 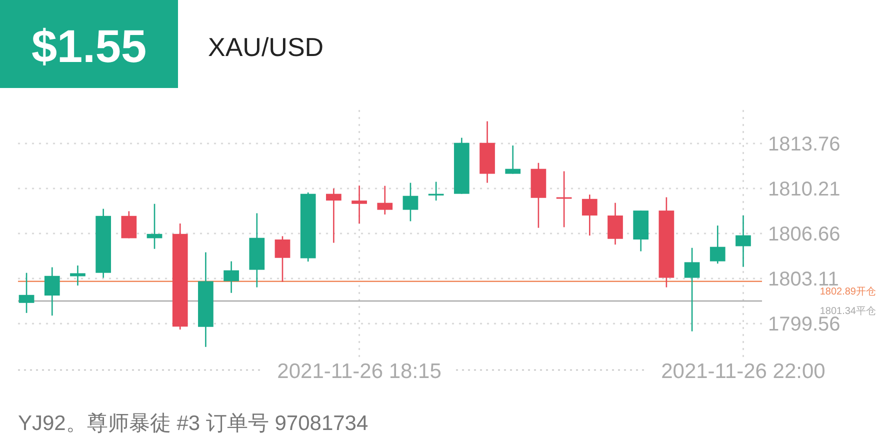 I want to click on subtitle: $1.55, so click(x=89, y=44).